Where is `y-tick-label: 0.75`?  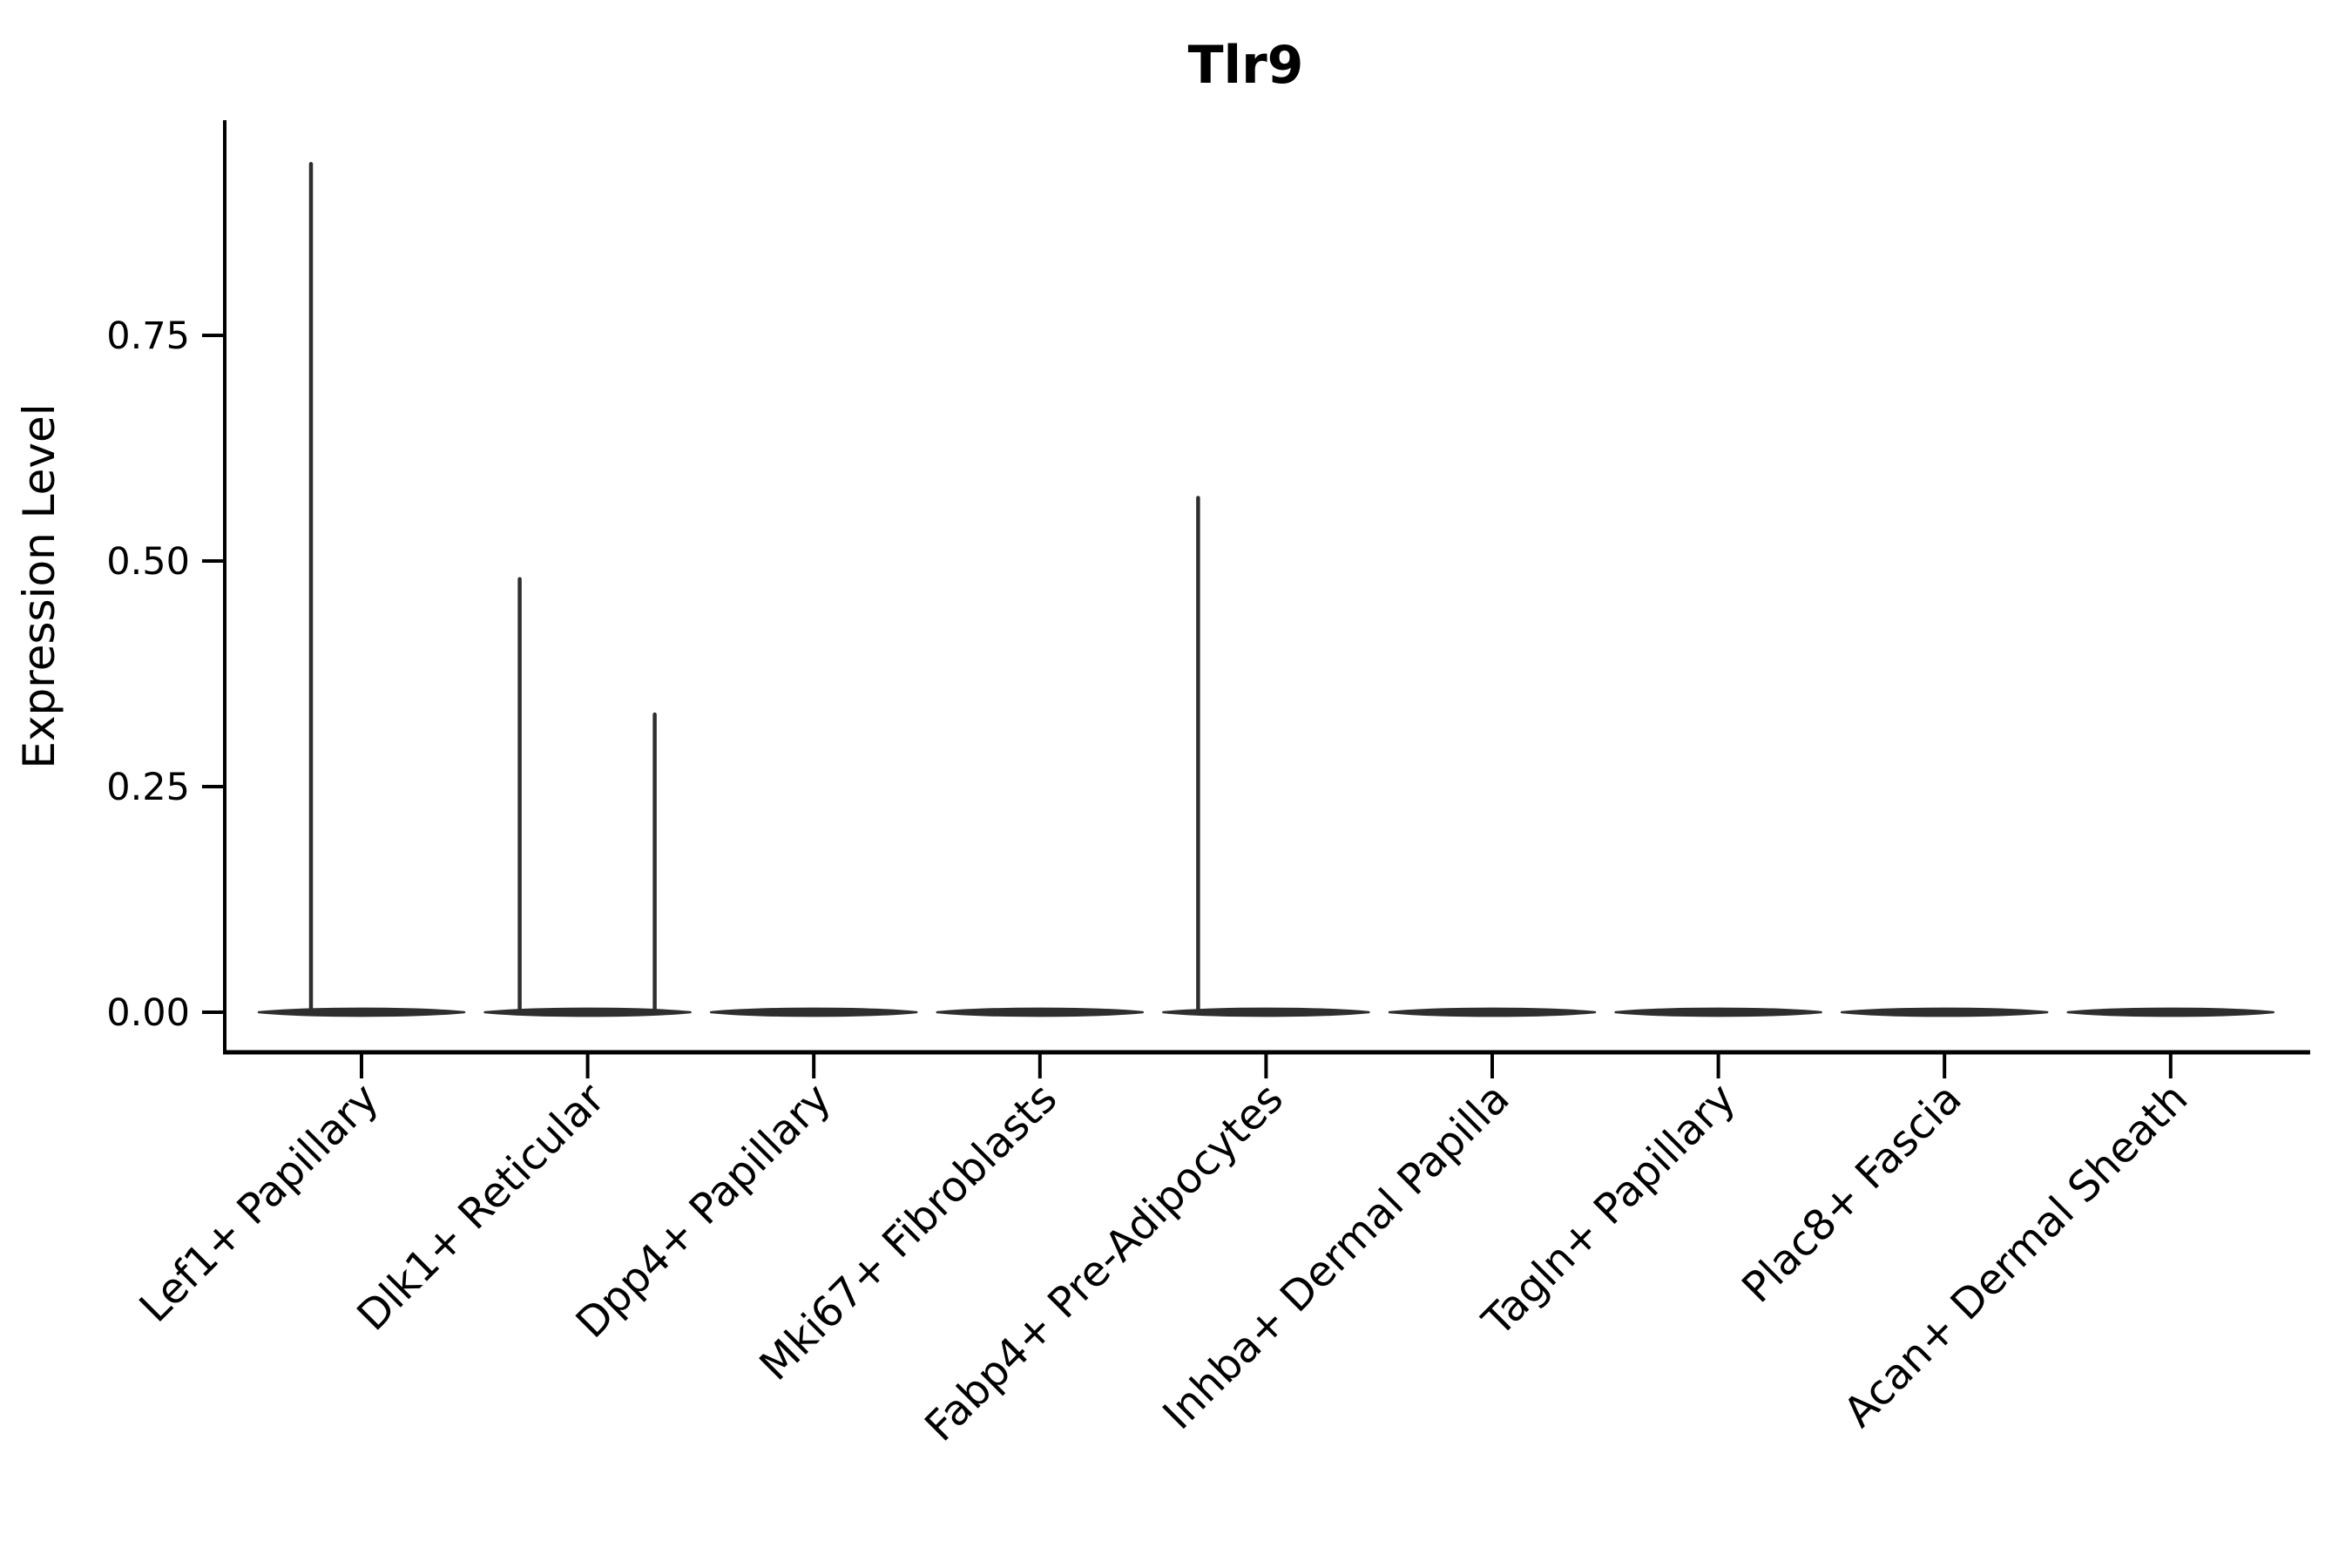 y-tick-label: 0.75 is located at coordinates (148, 336).